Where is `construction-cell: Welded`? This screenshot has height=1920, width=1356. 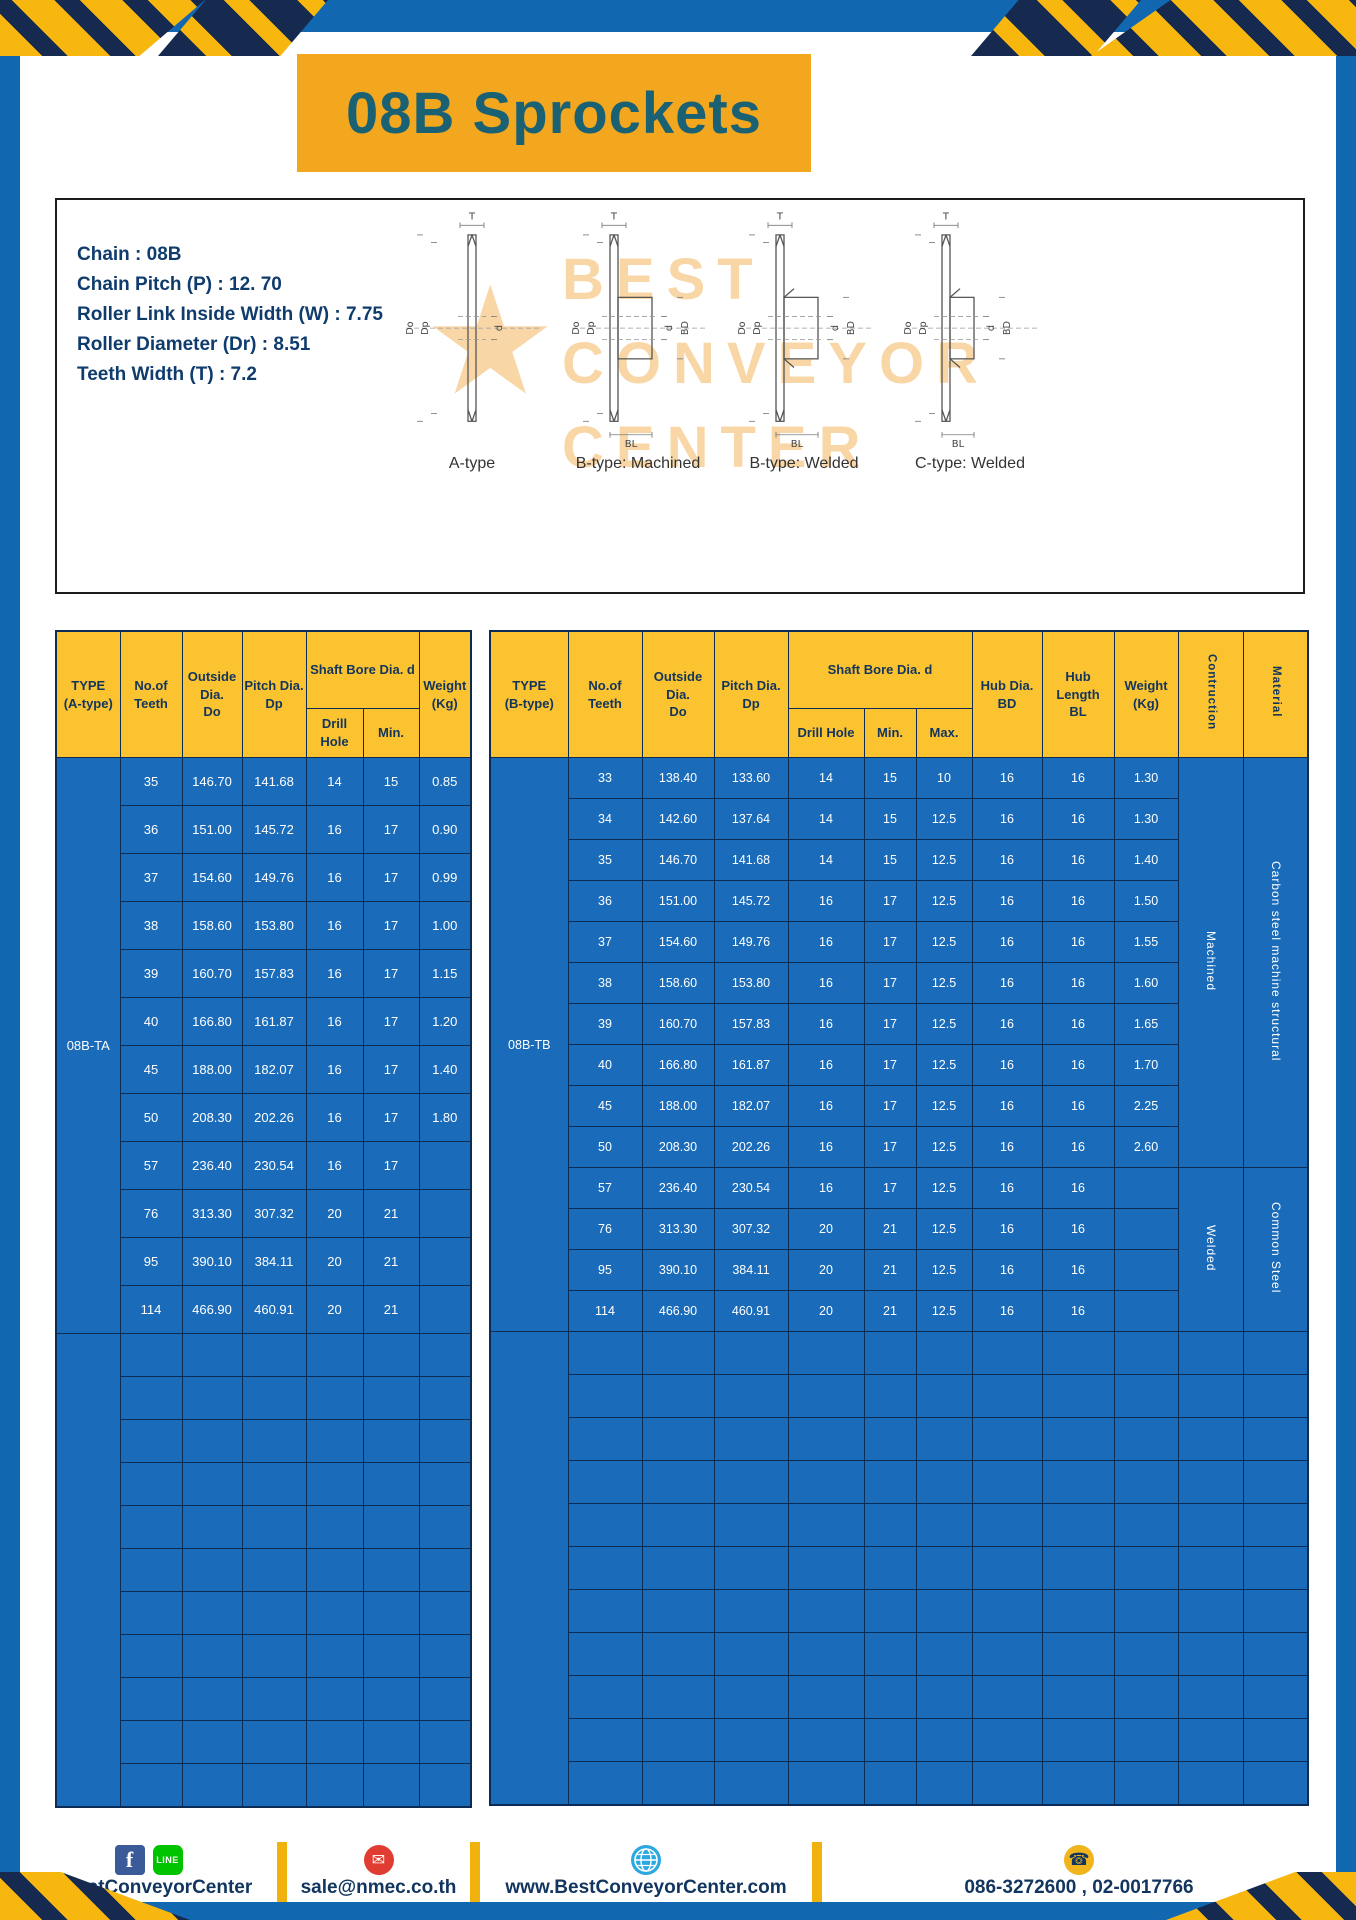 construction-cell: Welded is located at coordinates (1210, 1249).